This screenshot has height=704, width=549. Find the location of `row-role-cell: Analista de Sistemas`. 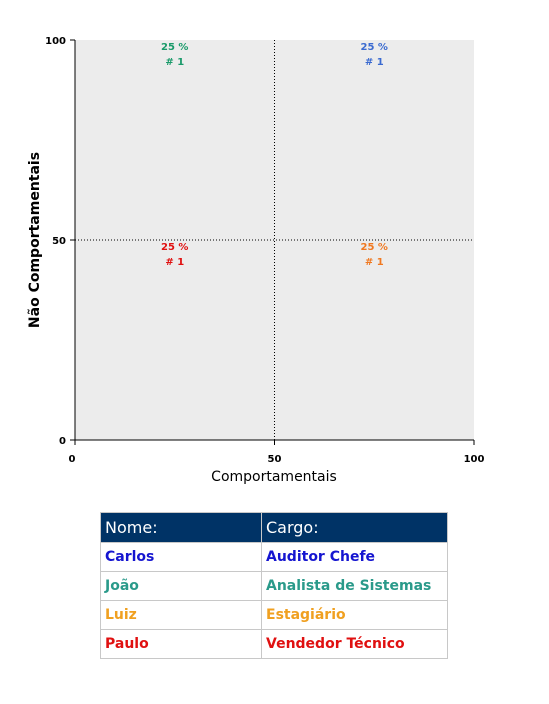

row-role-cell: Analista de Sistemas is located at coordinates (354, 586).